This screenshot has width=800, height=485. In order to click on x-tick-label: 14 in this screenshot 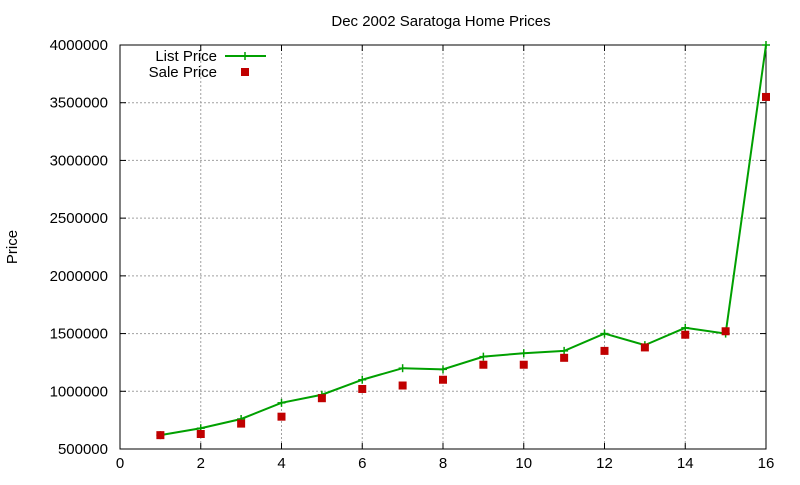, I will do `click(685, 463)`.